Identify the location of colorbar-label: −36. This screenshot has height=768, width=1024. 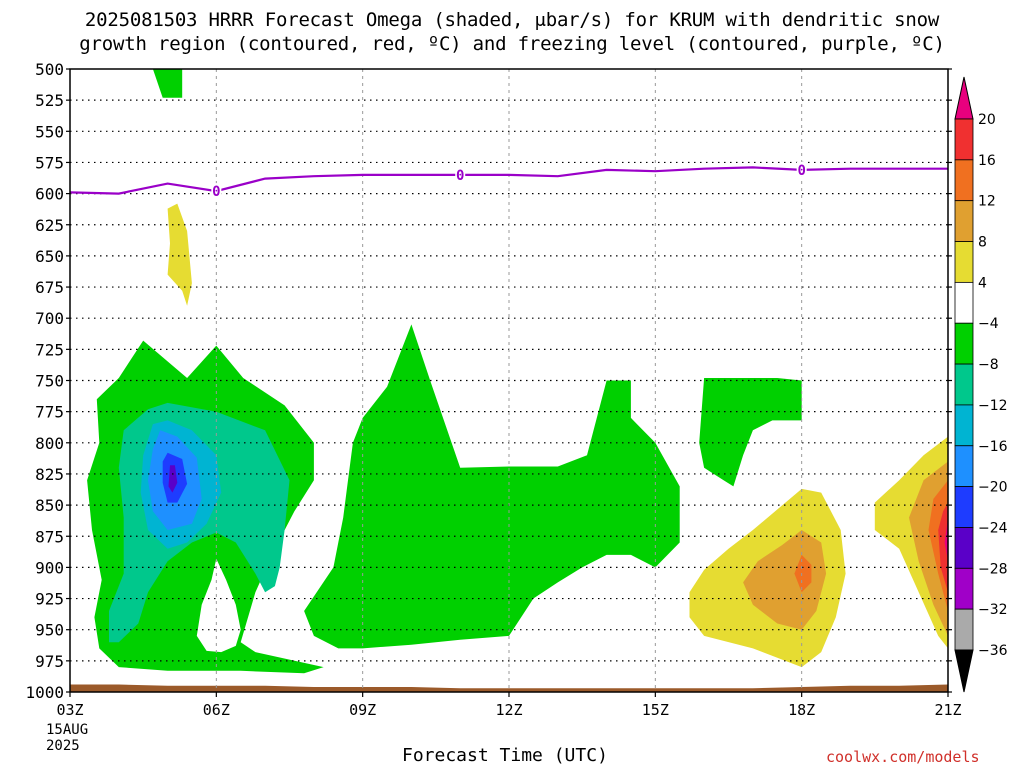
(993, 651).